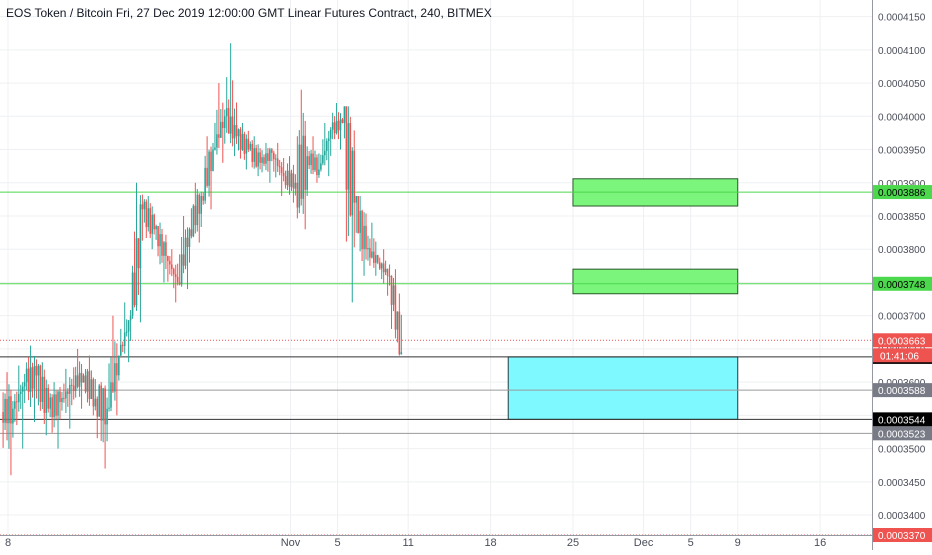 Image resolution: width=932 pixels, height=555 pixels. What do you see at coordinates (902, 536) in the screenshot?
I see `price-label-text: 0.0003370` at bounding box center [902, 536].